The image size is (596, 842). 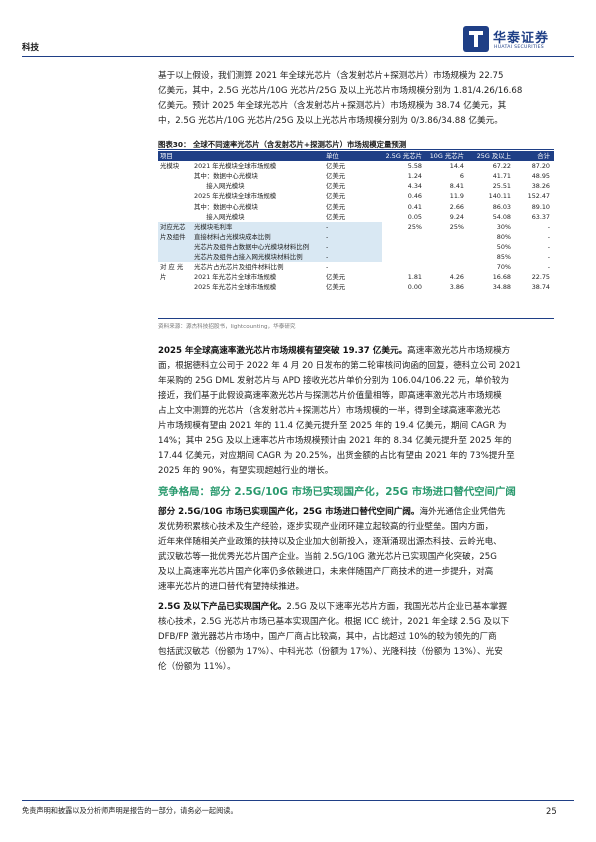 I want to click on table-row: 对 应 光 光芯片占光芯片及组件材料比例 - 70% -, so click(x=356, y=267).